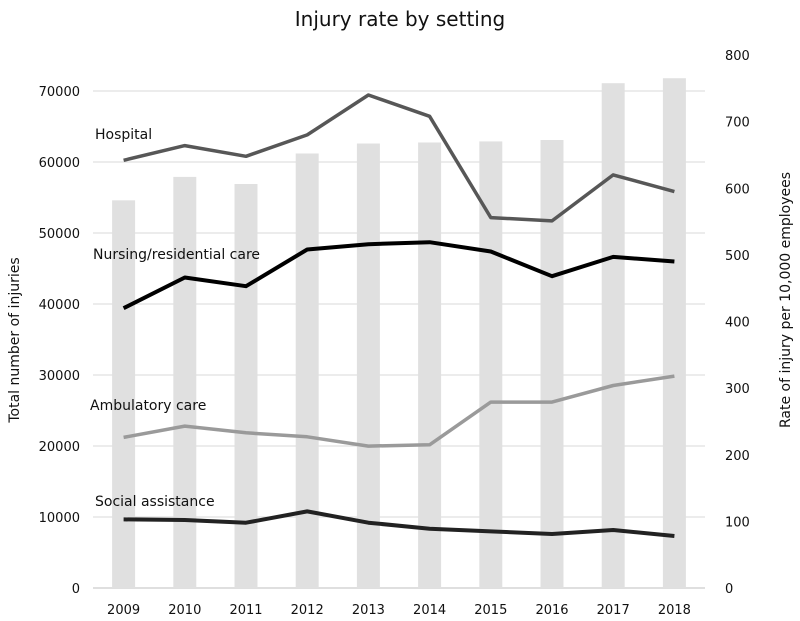 The height and width of the screenshot is (621, 800). I want to click on y-left-tick-label: 0, so click(76, 589).